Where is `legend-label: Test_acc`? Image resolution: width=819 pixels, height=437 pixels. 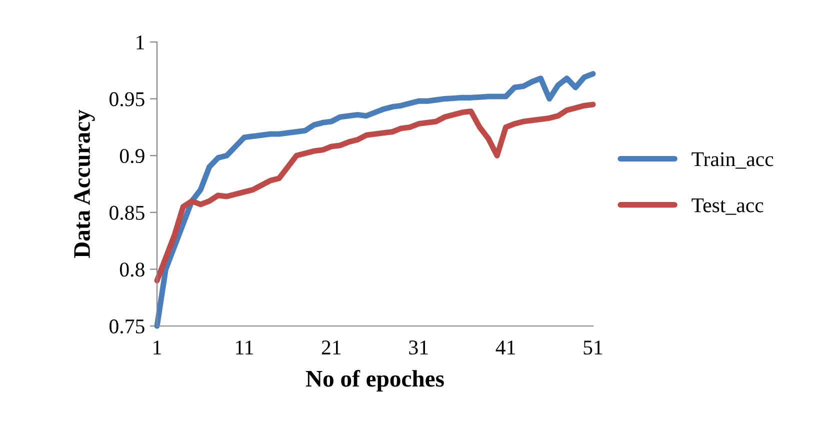 legend-label: Test_acc is located at coordinates (728, 206).